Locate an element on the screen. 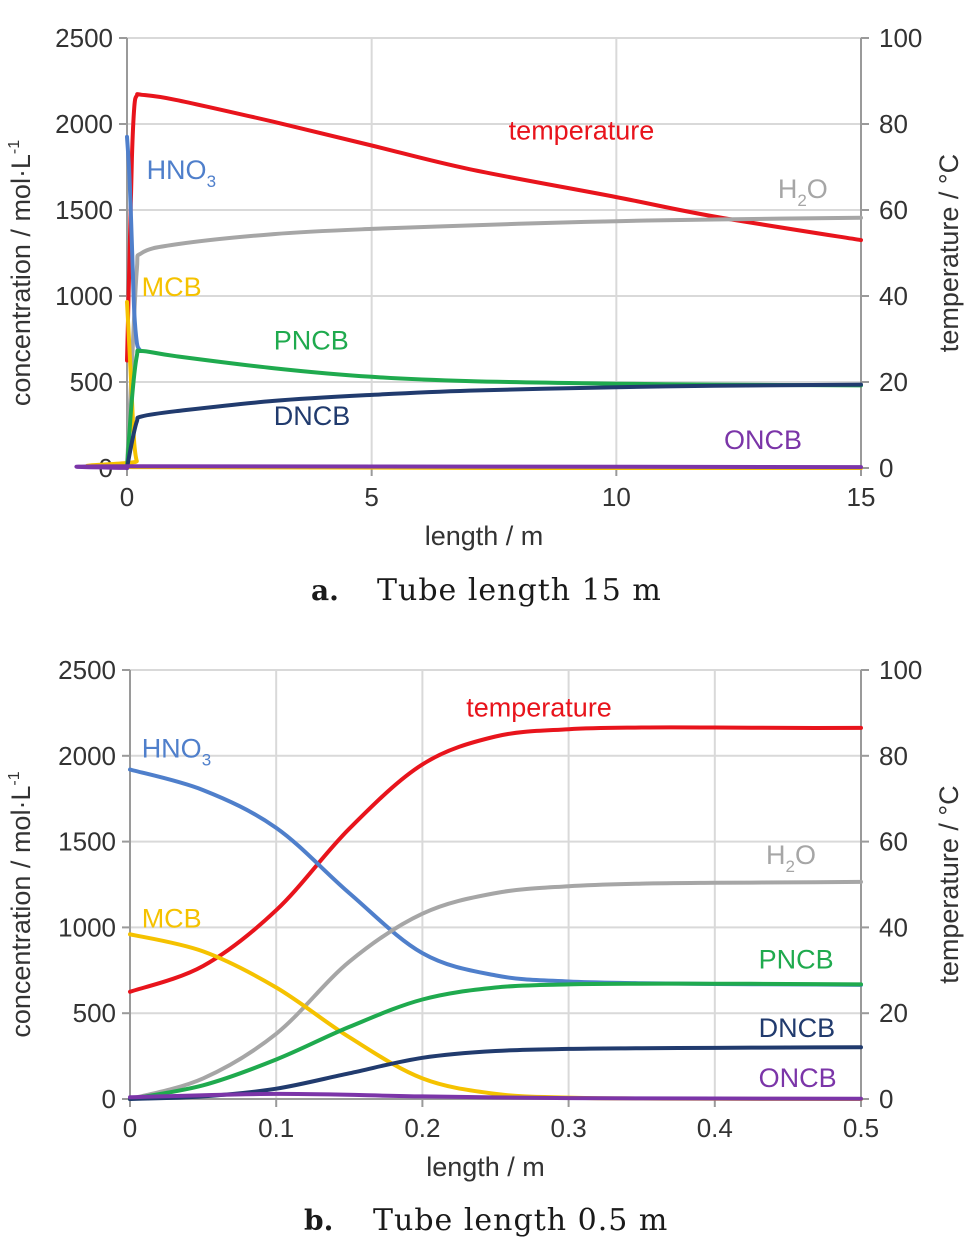 This screenshot has height=1260, width=969. y-tick-label: 0 is located at coordinates (109, 1099).